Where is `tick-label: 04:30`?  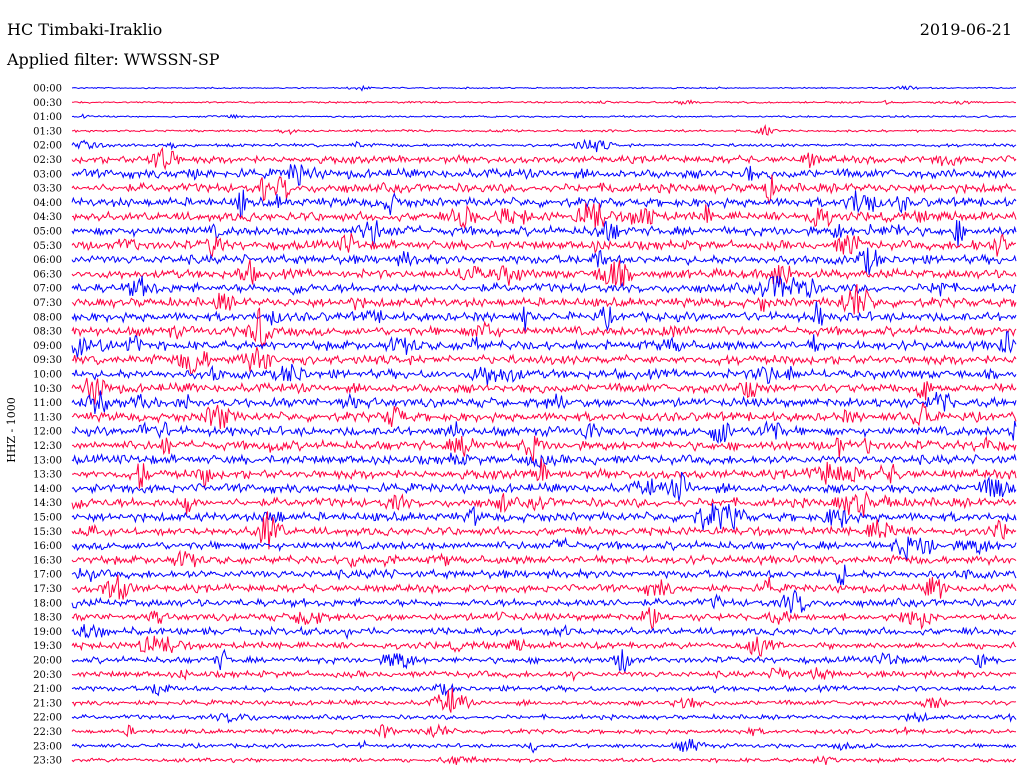 tick-label: 04:30 is located at coordinates (47, 217).